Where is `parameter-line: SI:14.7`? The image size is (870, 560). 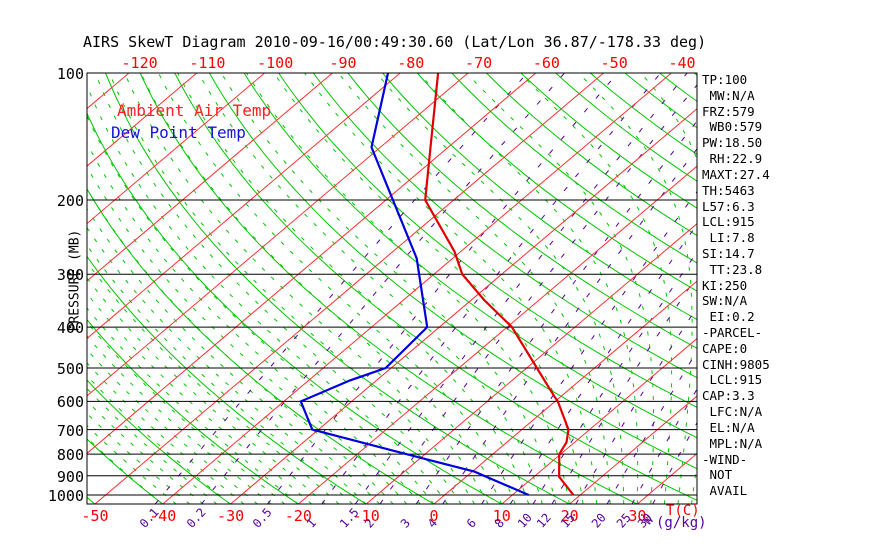 parameter-line: SI:14.7 is located at coordinates (728, 253).